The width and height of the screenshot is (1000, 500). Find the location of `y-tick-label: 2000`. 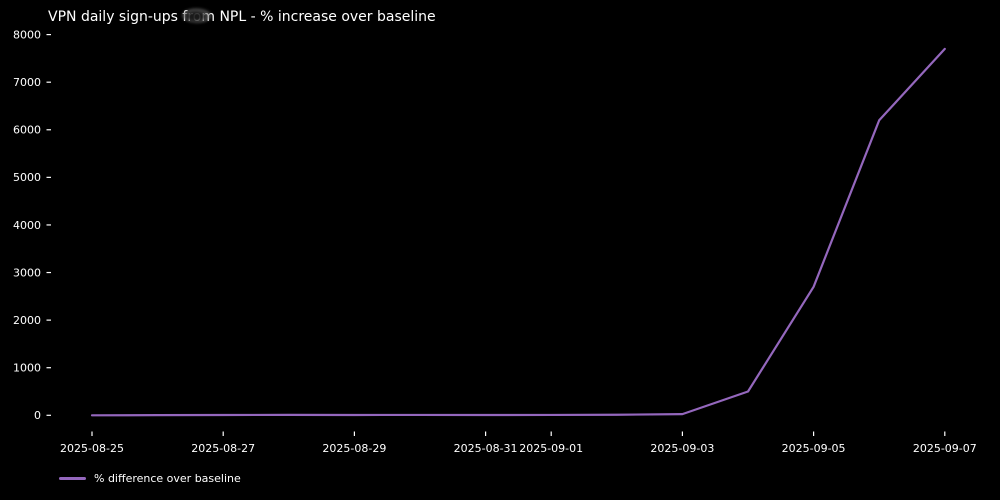

y-tick-label: 2000 is located at coordinates (27, 320).